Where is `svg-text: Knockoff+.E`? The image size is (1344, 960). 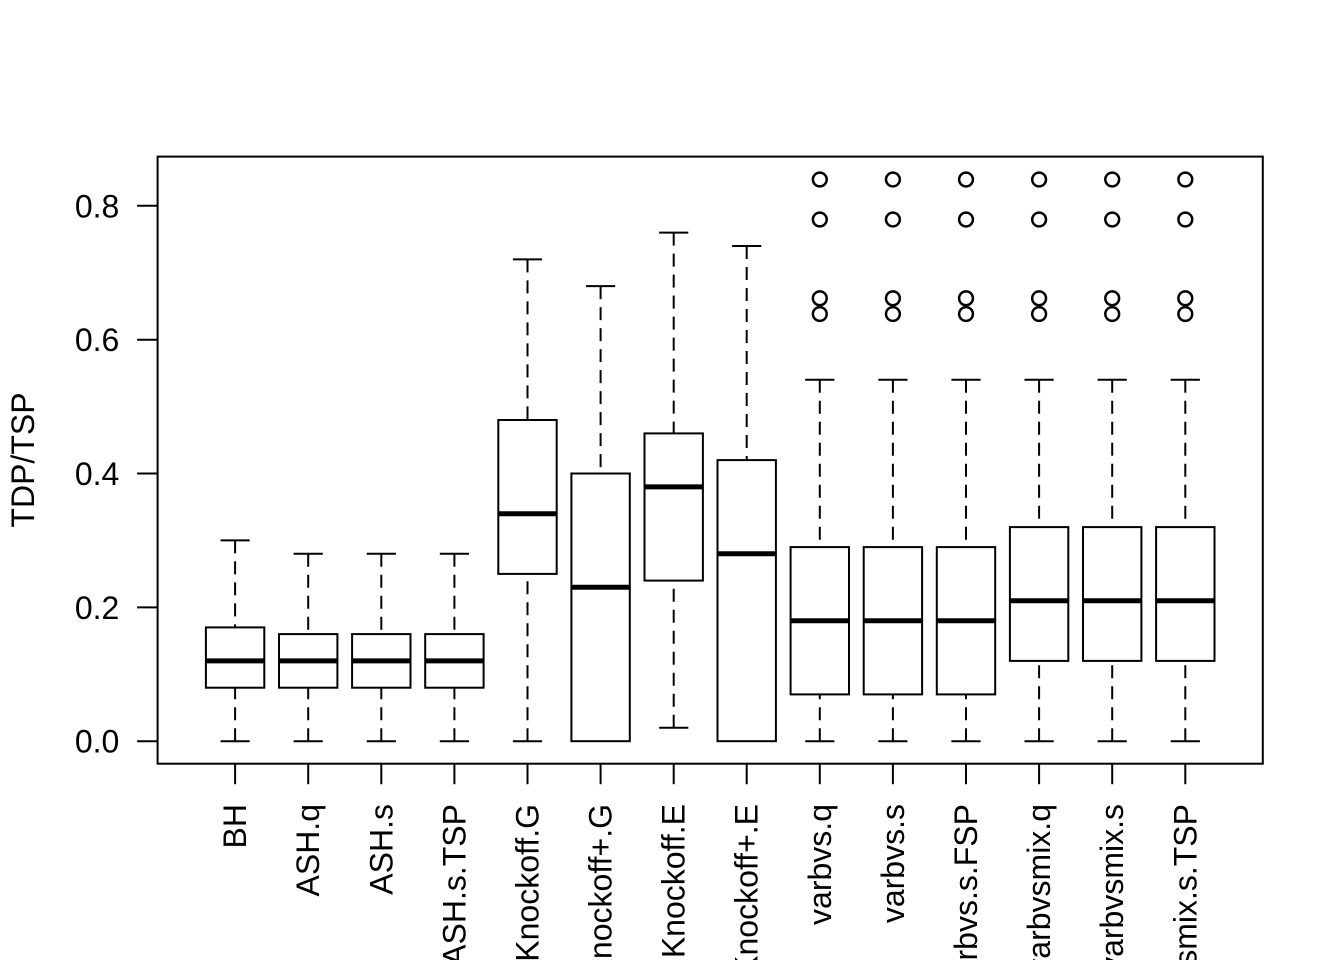
svg-text: Knockoff+.E is located at coordinates (747, 882).